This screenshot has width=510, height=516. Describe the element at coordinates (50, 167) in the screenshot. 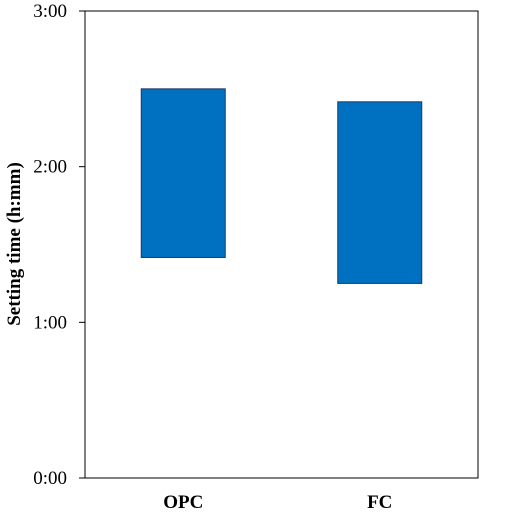

I see `y-tick-label: 2:00` at that location.